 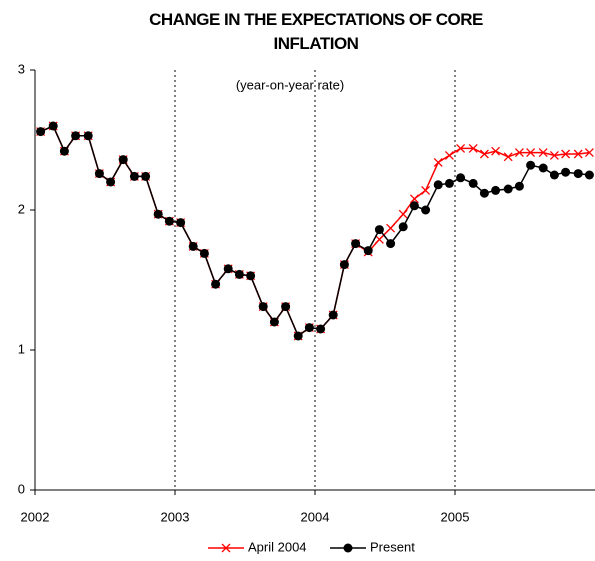 I want to click on chart-subtitle: (year-on-year rate), so click(x=290, y=84).